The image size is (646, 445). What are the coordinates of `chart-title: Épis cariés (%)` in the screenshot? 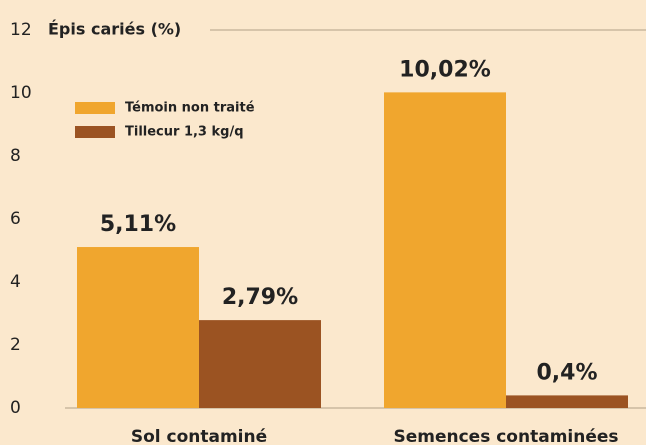 It's located at (114, 29).